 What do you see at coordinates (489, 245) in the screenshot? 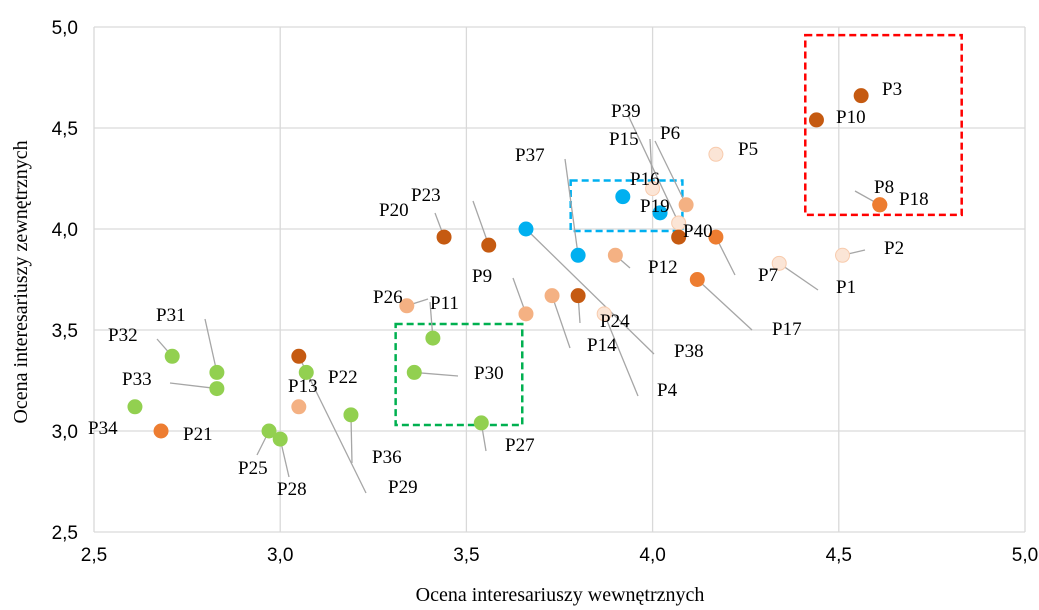
I see `data-point-p23` at bounding box center [489, 245].